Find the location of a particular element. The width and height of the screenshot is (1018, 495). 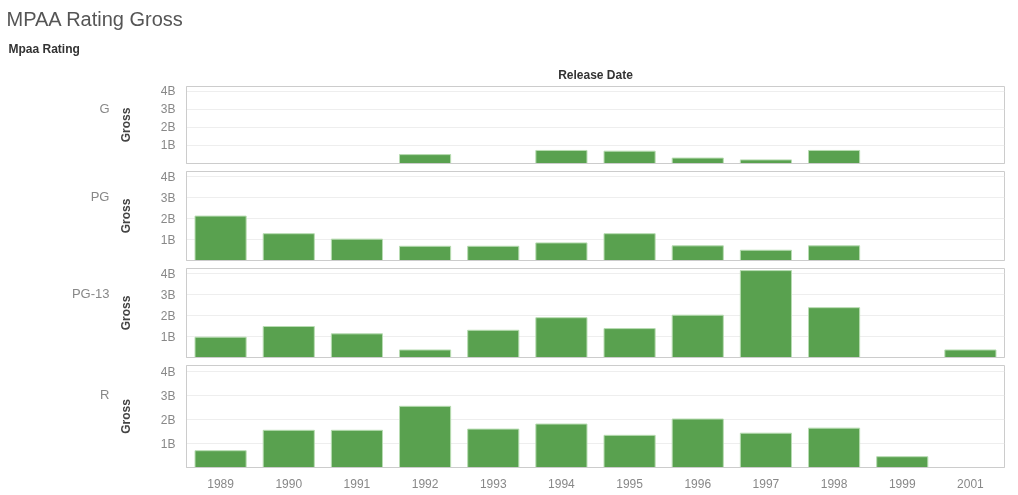

x-tick-label: 1992 is located at coordinates (425, 483).